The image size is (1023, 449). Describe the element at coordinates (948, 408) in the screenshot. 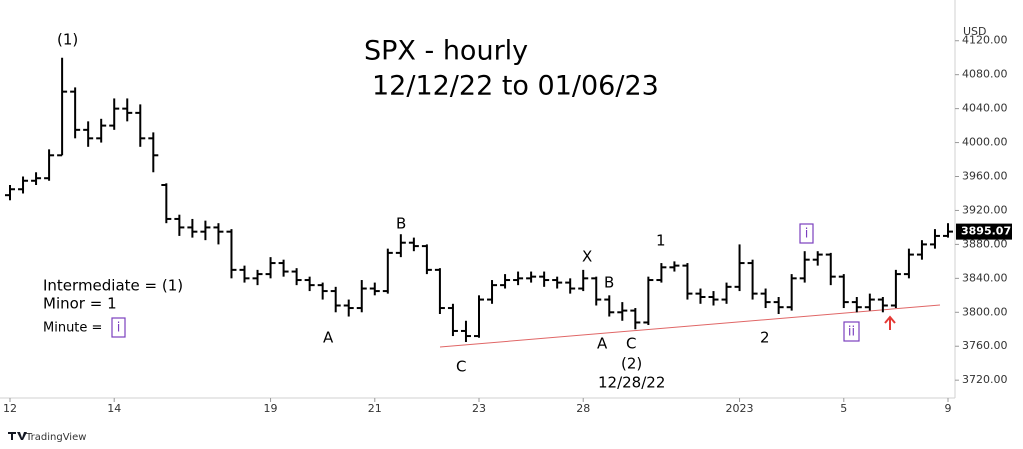

I see `x-tick-label: 9` at that location.